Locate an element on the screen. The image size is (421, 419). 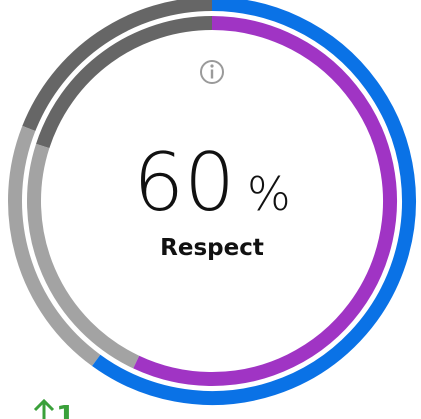
score-label: Respect is located at coordinates (212, 248).